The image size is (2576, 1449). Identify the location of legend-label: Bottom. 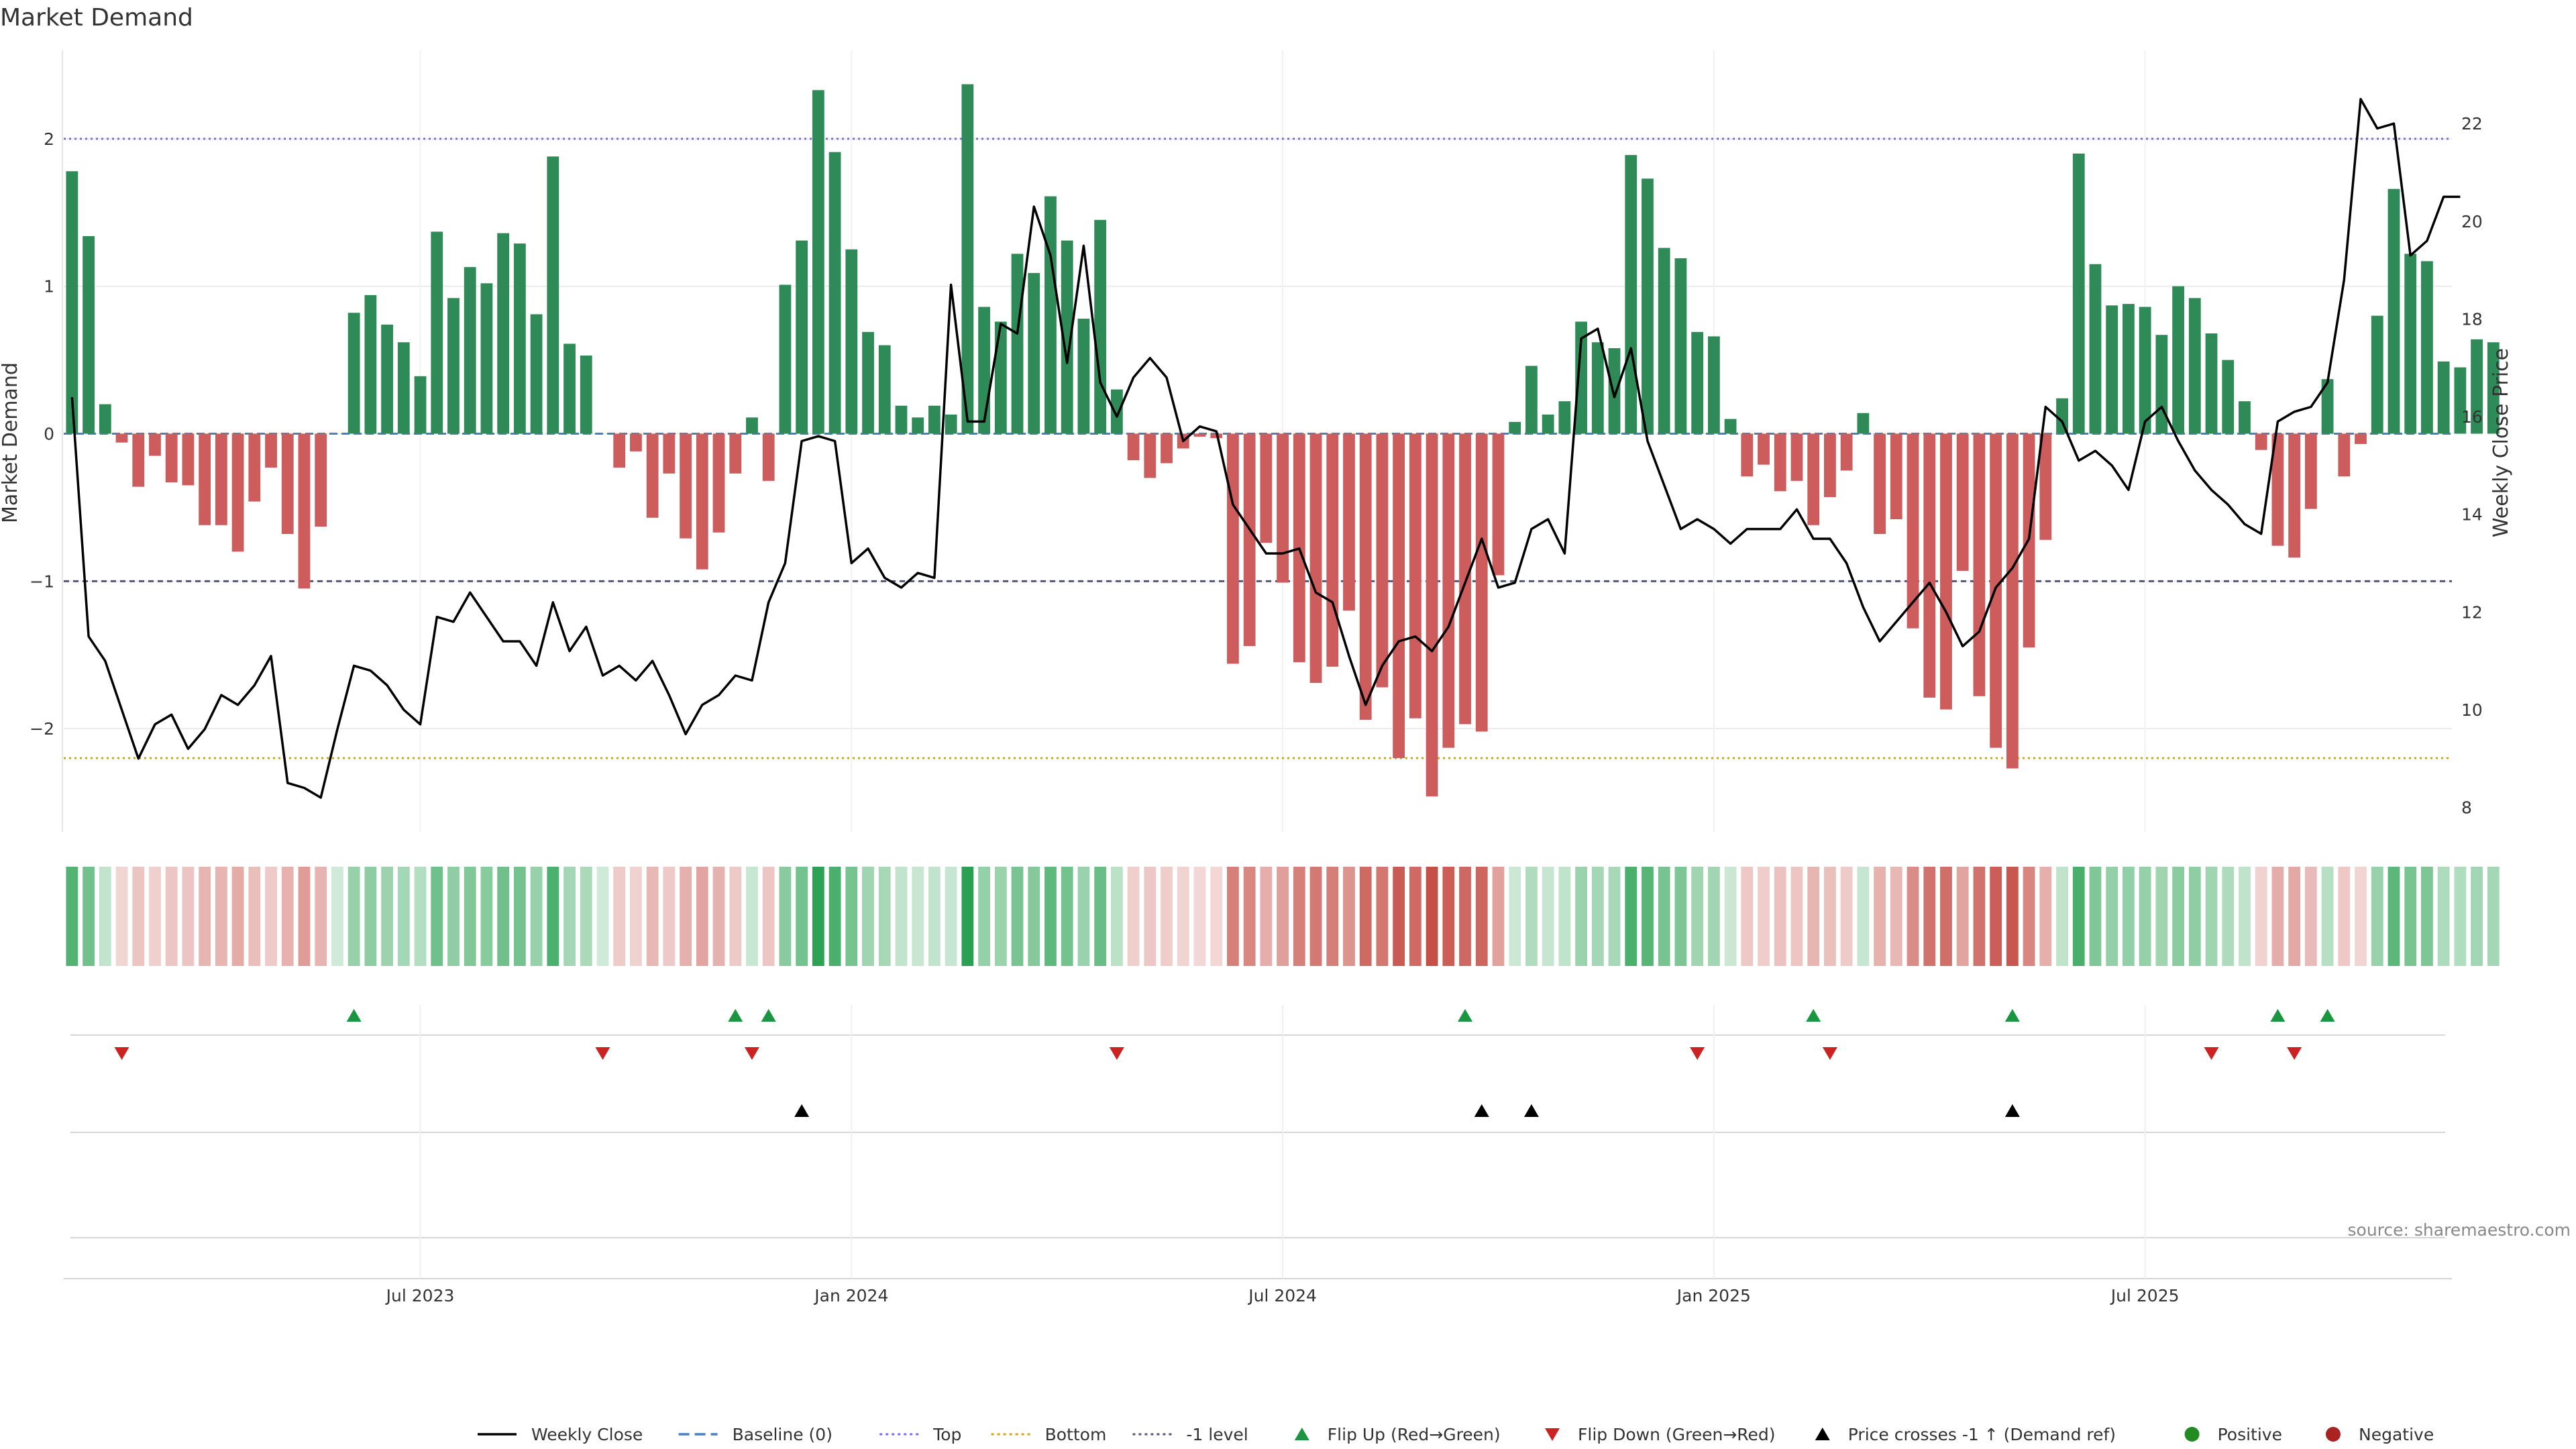
(1076, 1434).